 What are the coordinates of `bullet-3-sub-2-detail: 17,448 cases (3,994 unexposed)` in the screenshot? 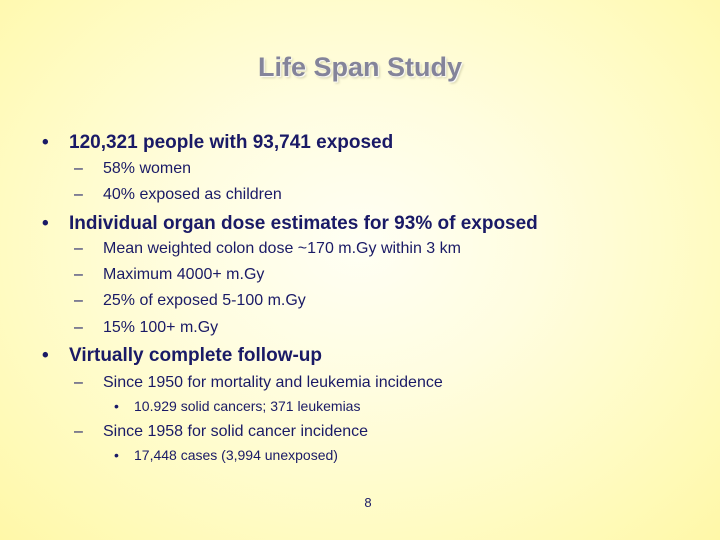 It's located at (236, 455).